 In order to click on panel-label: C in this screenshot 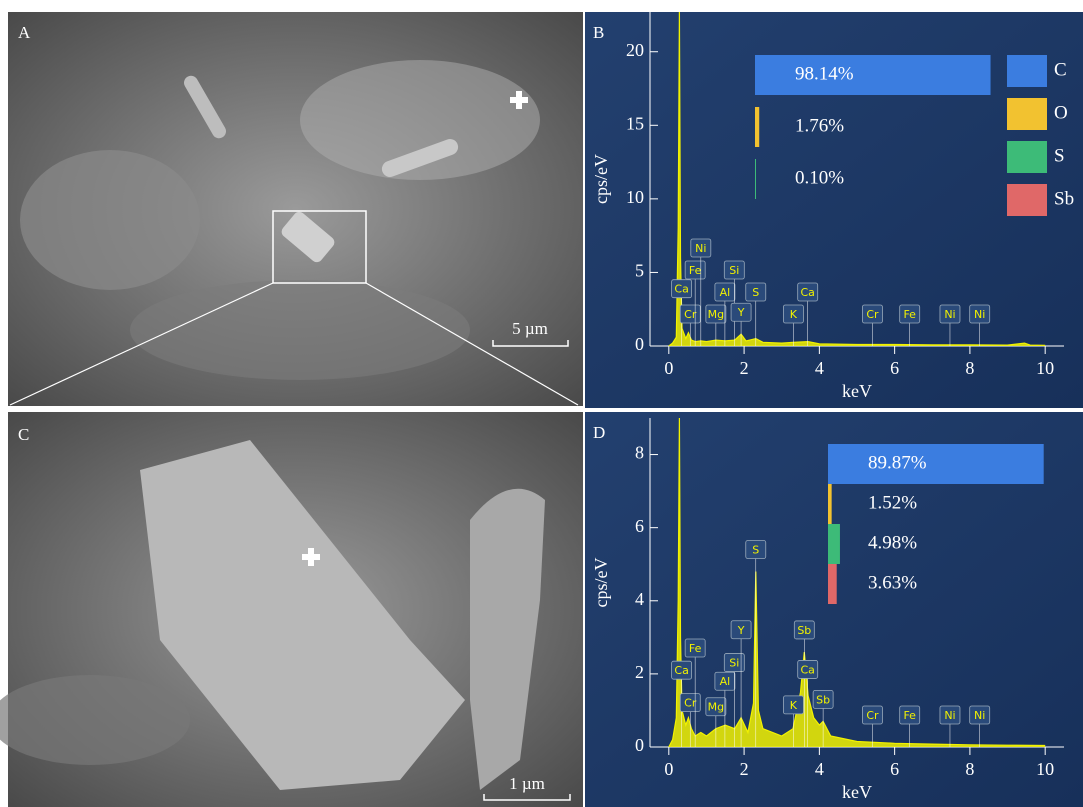, I will do `click(23, 434)`.